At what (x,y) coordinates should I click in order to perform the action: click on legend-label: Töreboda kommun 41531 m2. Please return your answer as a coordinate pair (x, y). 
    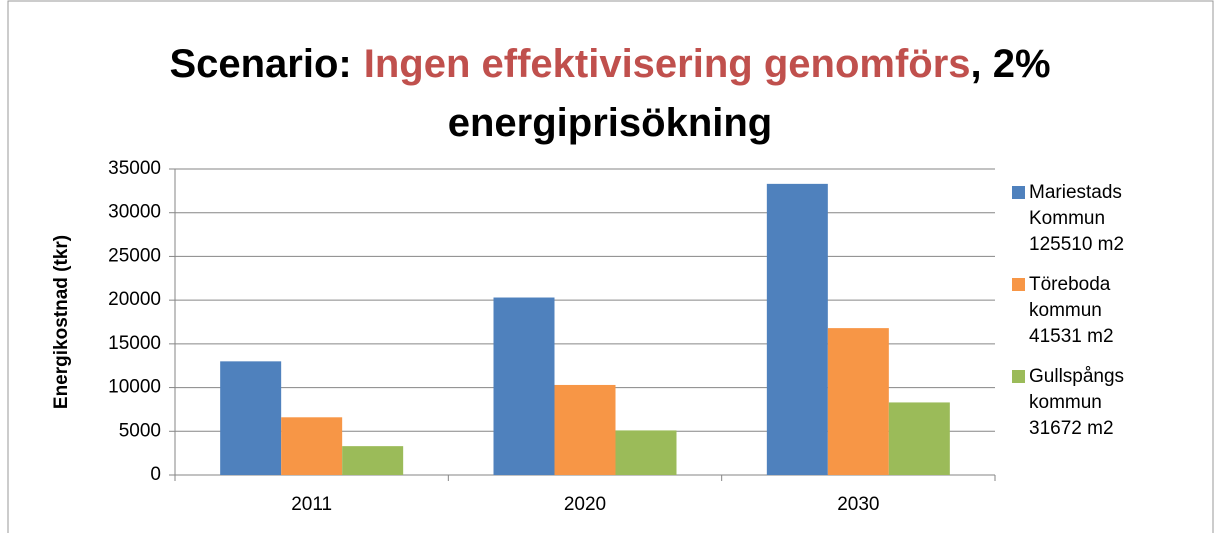
    Looking at the image, I should click on (1071, 310).